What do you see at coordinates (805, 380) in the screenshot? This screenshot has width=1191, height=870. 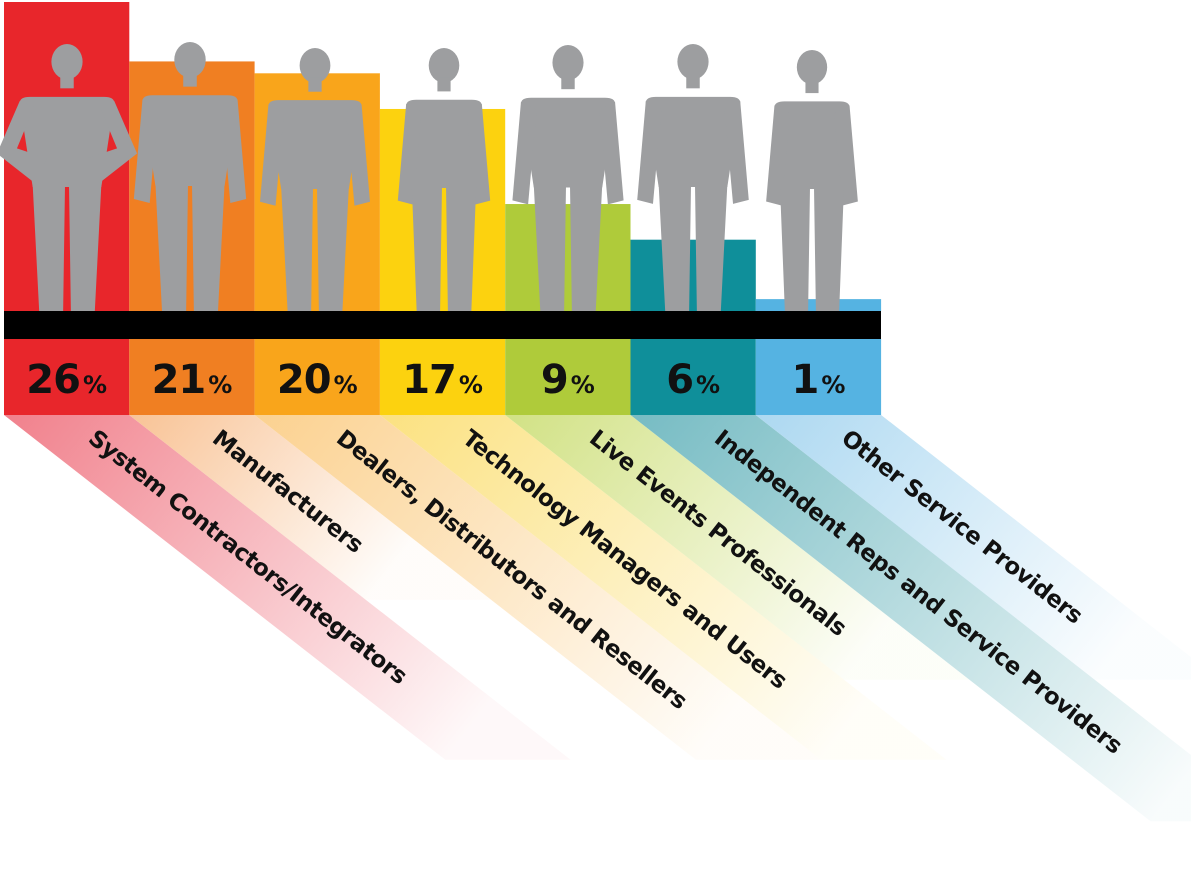 I see `value-number: 1` at bounding box center [805, 380].